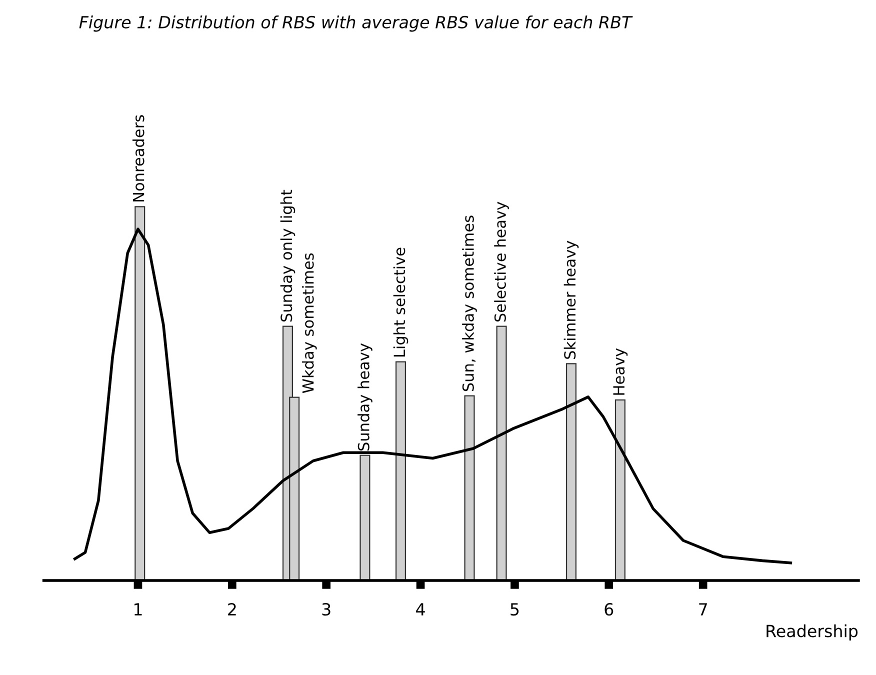 Image resolution: width=876 pixels, height=675 pixels. Describe the element at coordinates (514, 609) in the screenshot. I see `x-tick-label: 5` at that location.